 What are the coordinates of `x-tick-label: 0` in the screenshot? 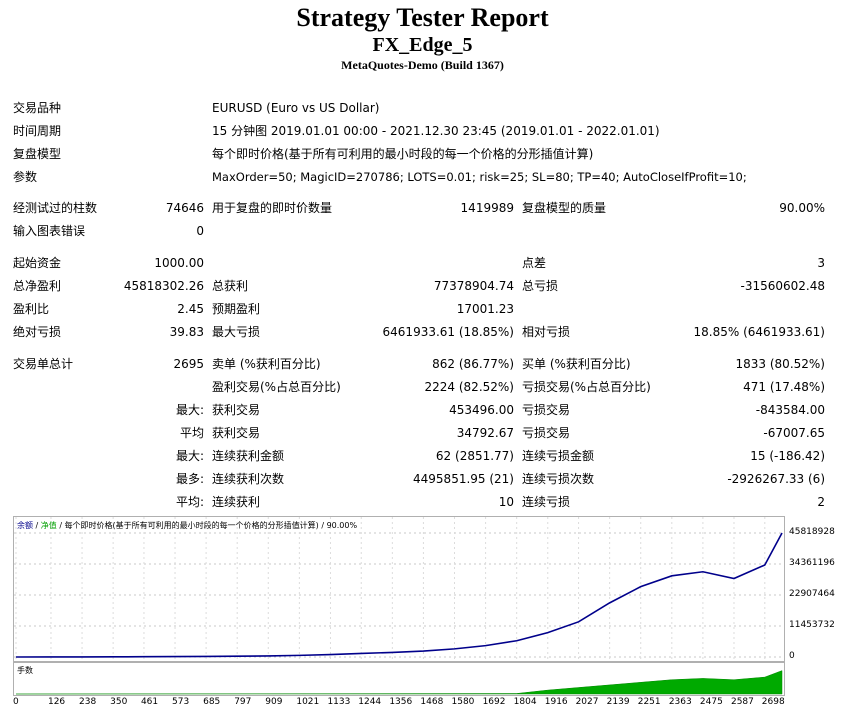 It's located at (16, 702).